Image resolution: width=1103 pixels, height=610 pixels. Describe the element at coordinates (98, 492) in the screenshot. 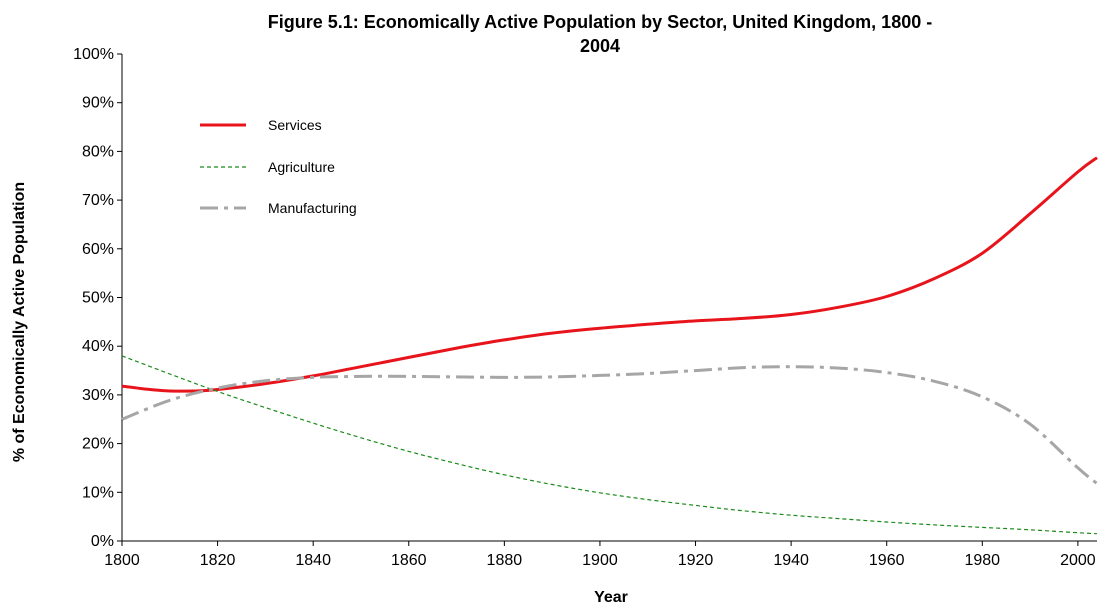

I see `y-tick-label: 10%` at that location.